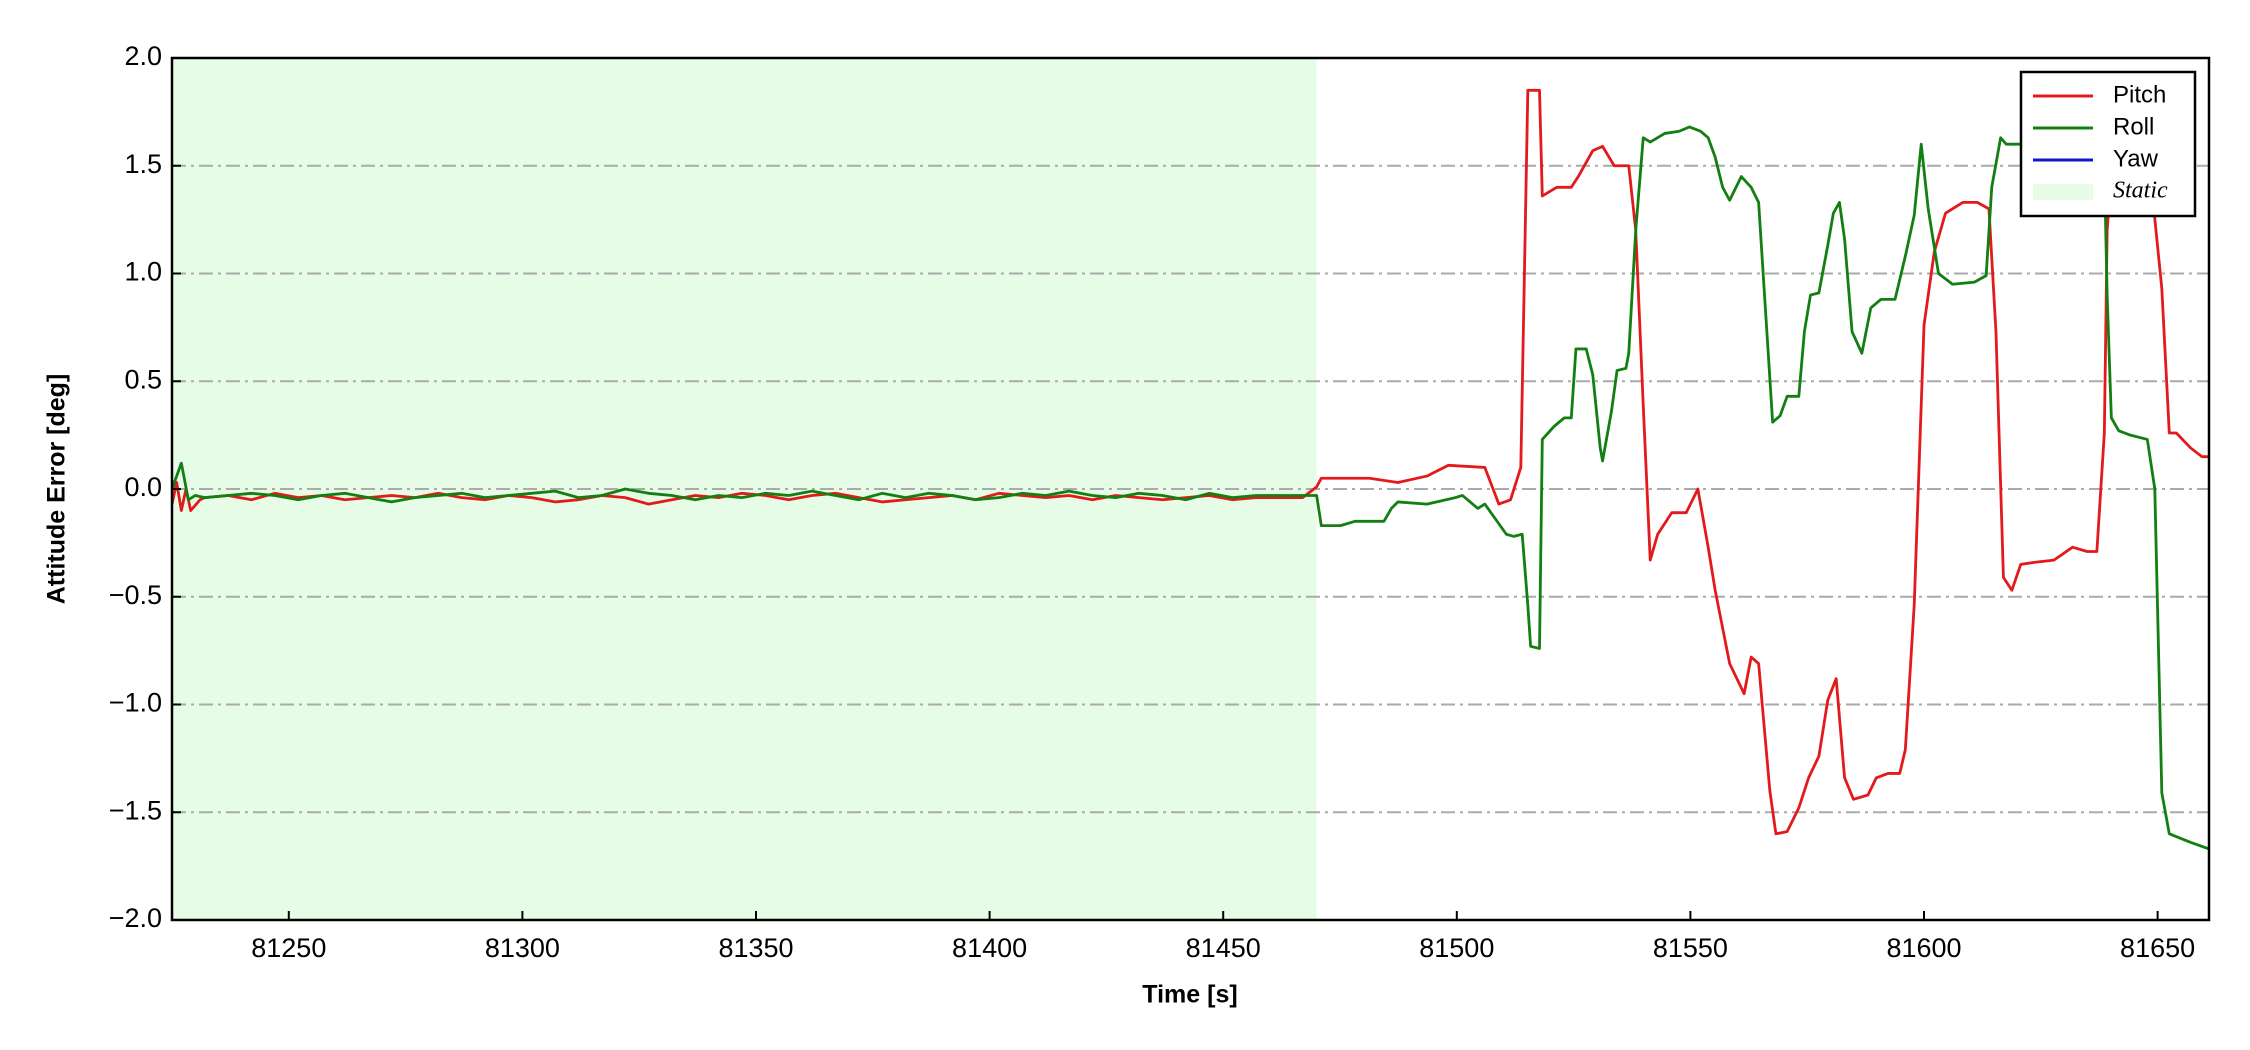  What do you see at coordinates (2133, 126) in the screenshot?
I see `legend-label: Roll` at bounding box center [2133, 126].